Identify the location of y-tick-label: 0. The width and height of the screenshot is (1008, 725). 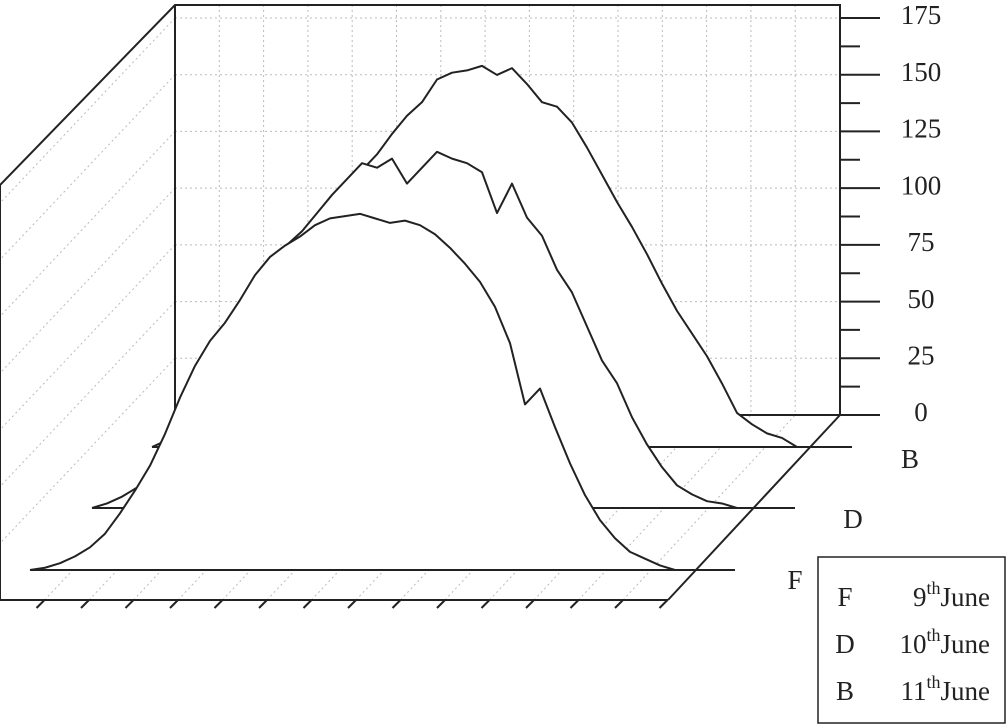
(921, 412).